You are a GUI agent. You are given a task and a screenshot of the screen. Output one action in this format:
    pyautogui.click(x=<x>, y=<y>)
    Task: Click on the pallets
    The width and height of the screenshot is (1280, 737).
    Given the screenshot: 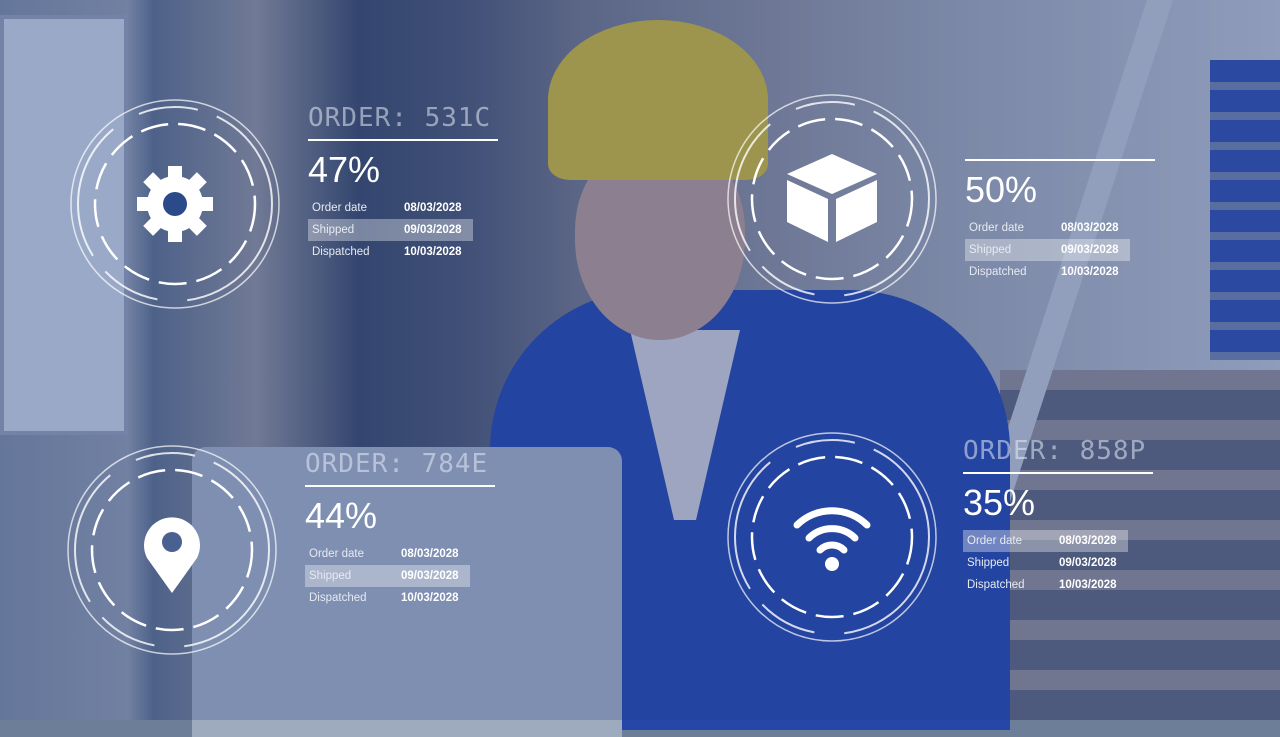 What is the action you would take?
    pyautogui.click(x=1140, y=545)
    